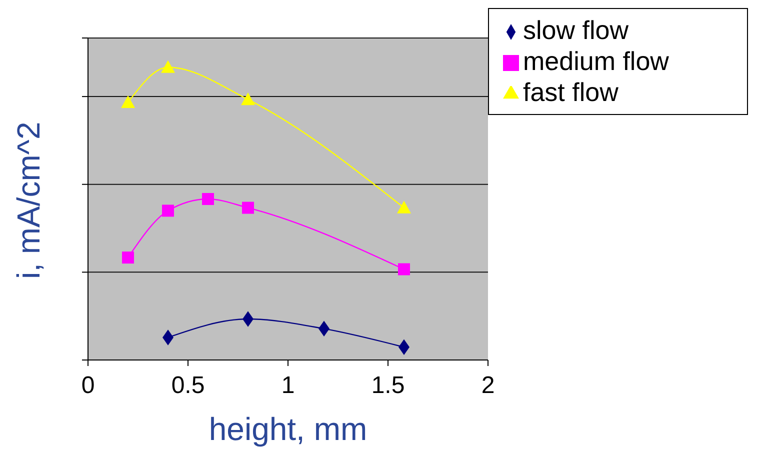 The image size is (766, 468). Describe the element at coordinates (388, 386) in the screenshot. I see `x-tick-label: 1.5` at that location.